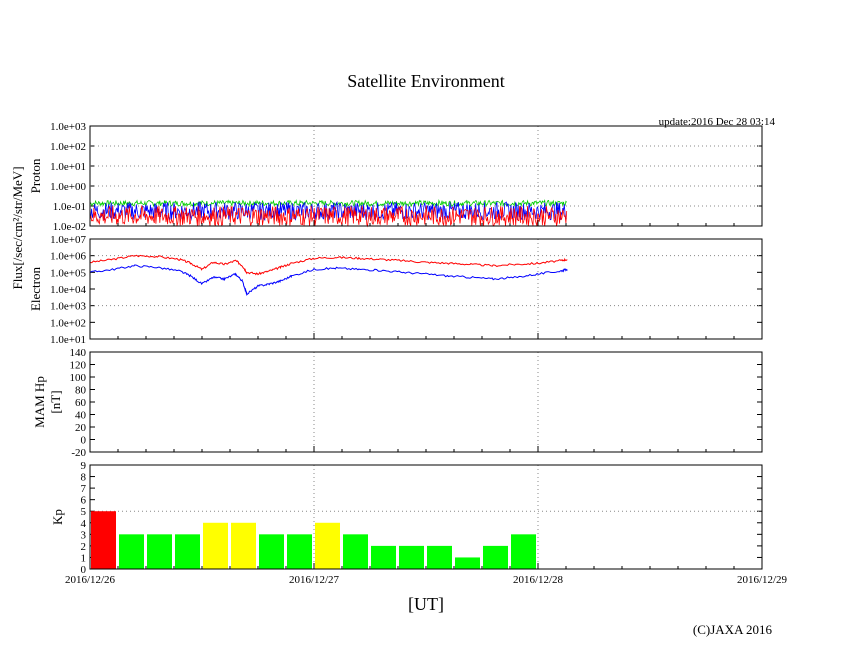 The height and width of the screenshot is (655, 846). Describe the element at coordinates (81, 403) in the screenshot. I see `y-tick-label: 60` at that location.